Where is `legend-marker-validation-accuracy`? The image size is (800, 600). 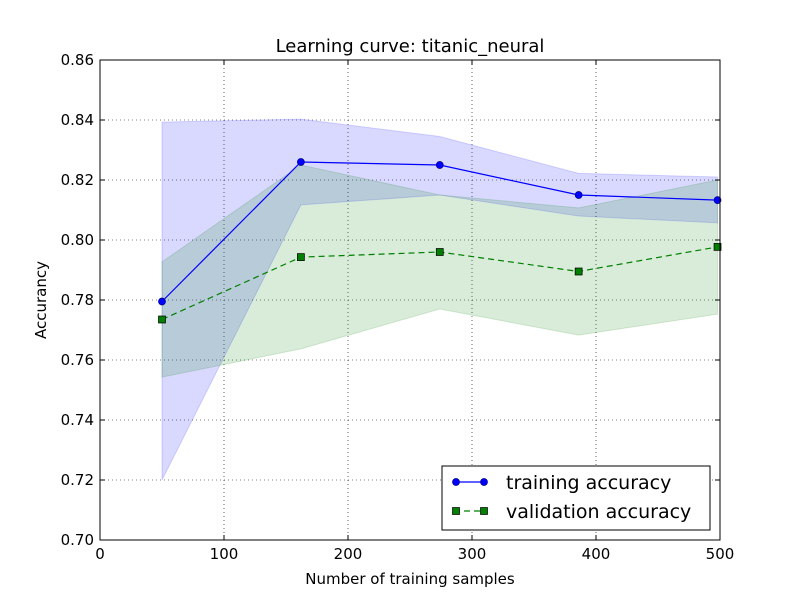
legend-marker-validation-accuracy is located at coordinates (456, 511).